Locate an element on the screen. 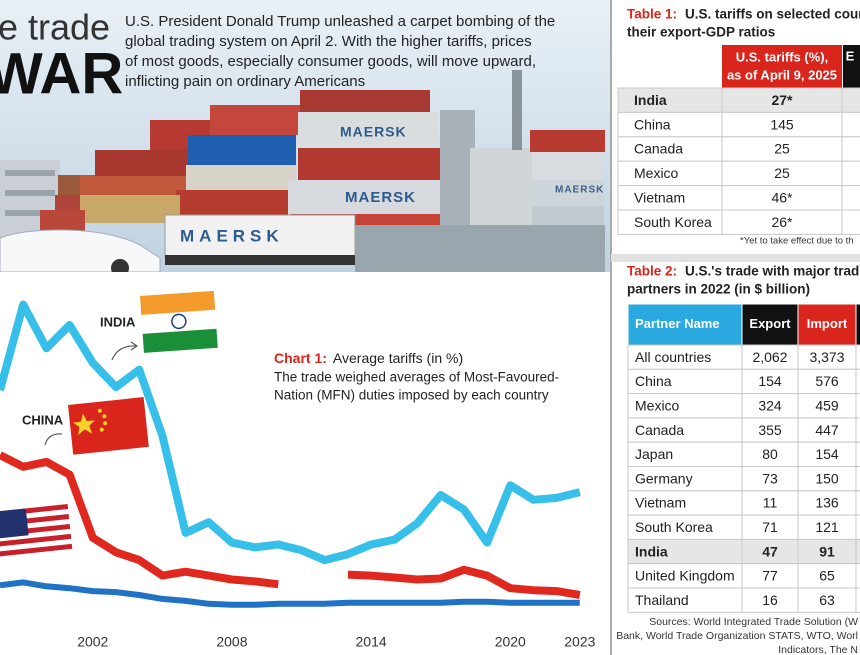  cell-text: 324 is located at coordinates (770, 405).